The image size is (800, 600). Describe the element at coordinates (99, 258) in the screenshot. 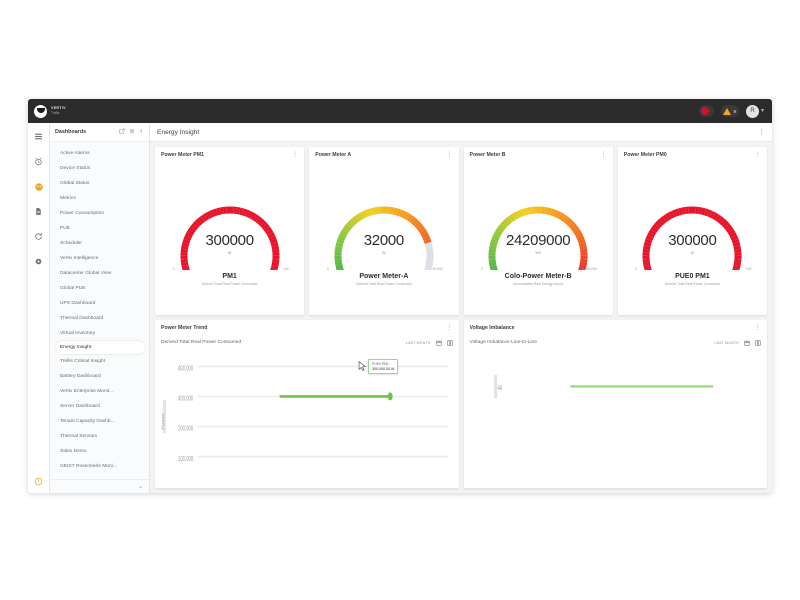

I see `sidebar-item-vertiv-intelligence: Vertiv Intelligence` at that location.